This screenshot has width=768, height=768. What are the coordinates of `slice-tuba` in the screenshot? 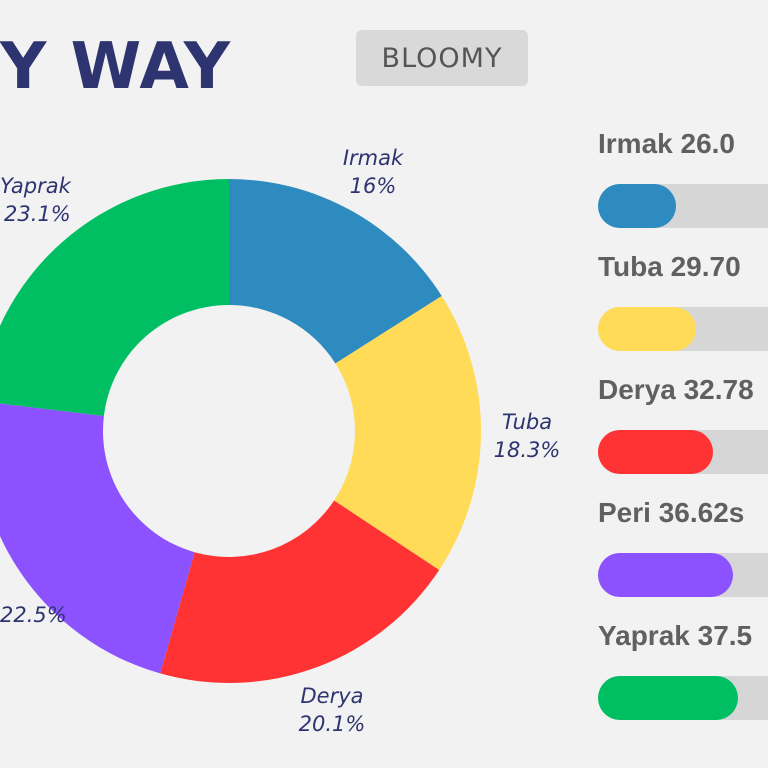 It's located at (408, 433).